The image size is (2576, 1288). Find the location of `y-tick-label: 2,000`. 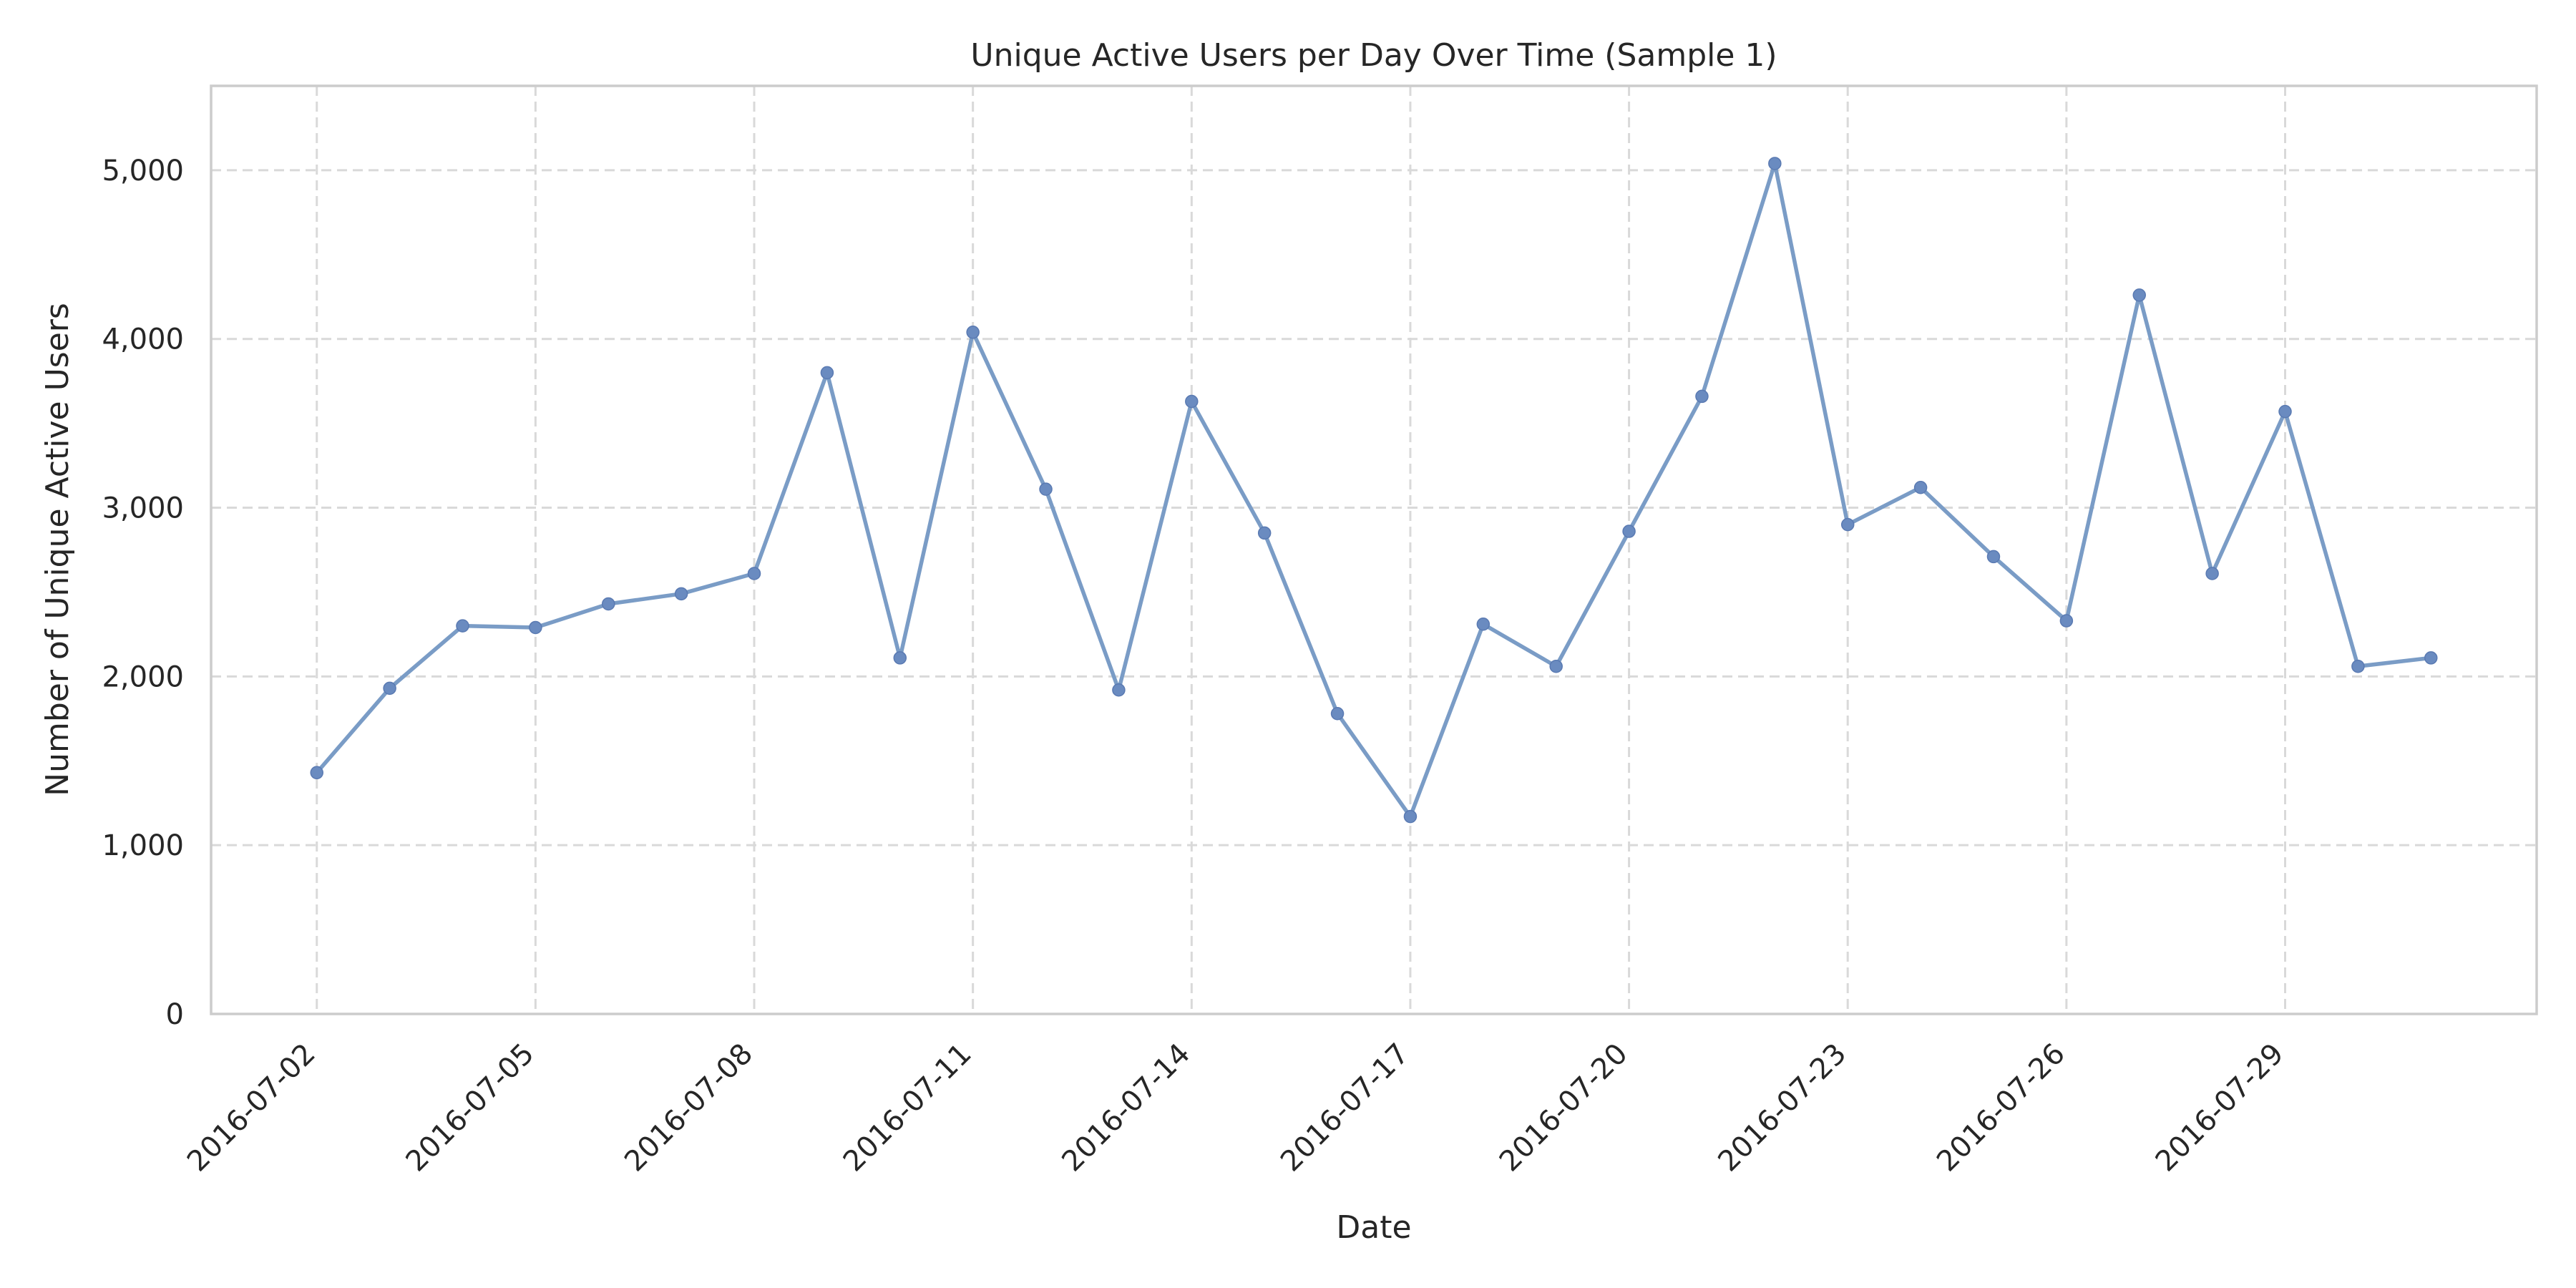

y-tick-label: 2,000 is located at coordinates (143, 676).